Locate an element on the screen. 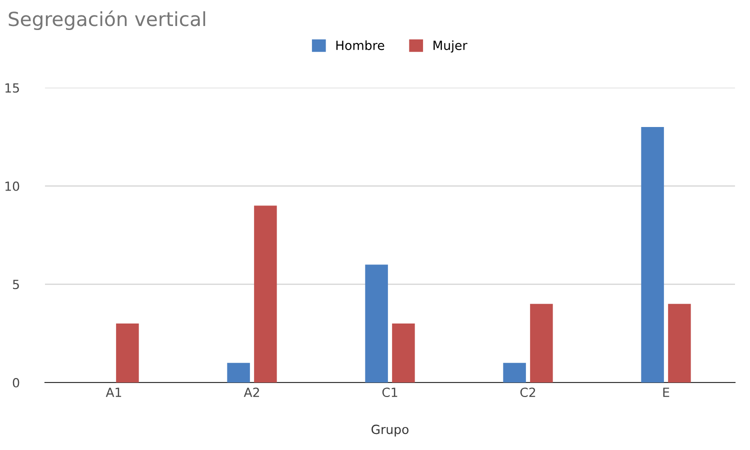 This screenshot has width=750, height=450. legend-label: Mujer is located at coordinates (451, 46).